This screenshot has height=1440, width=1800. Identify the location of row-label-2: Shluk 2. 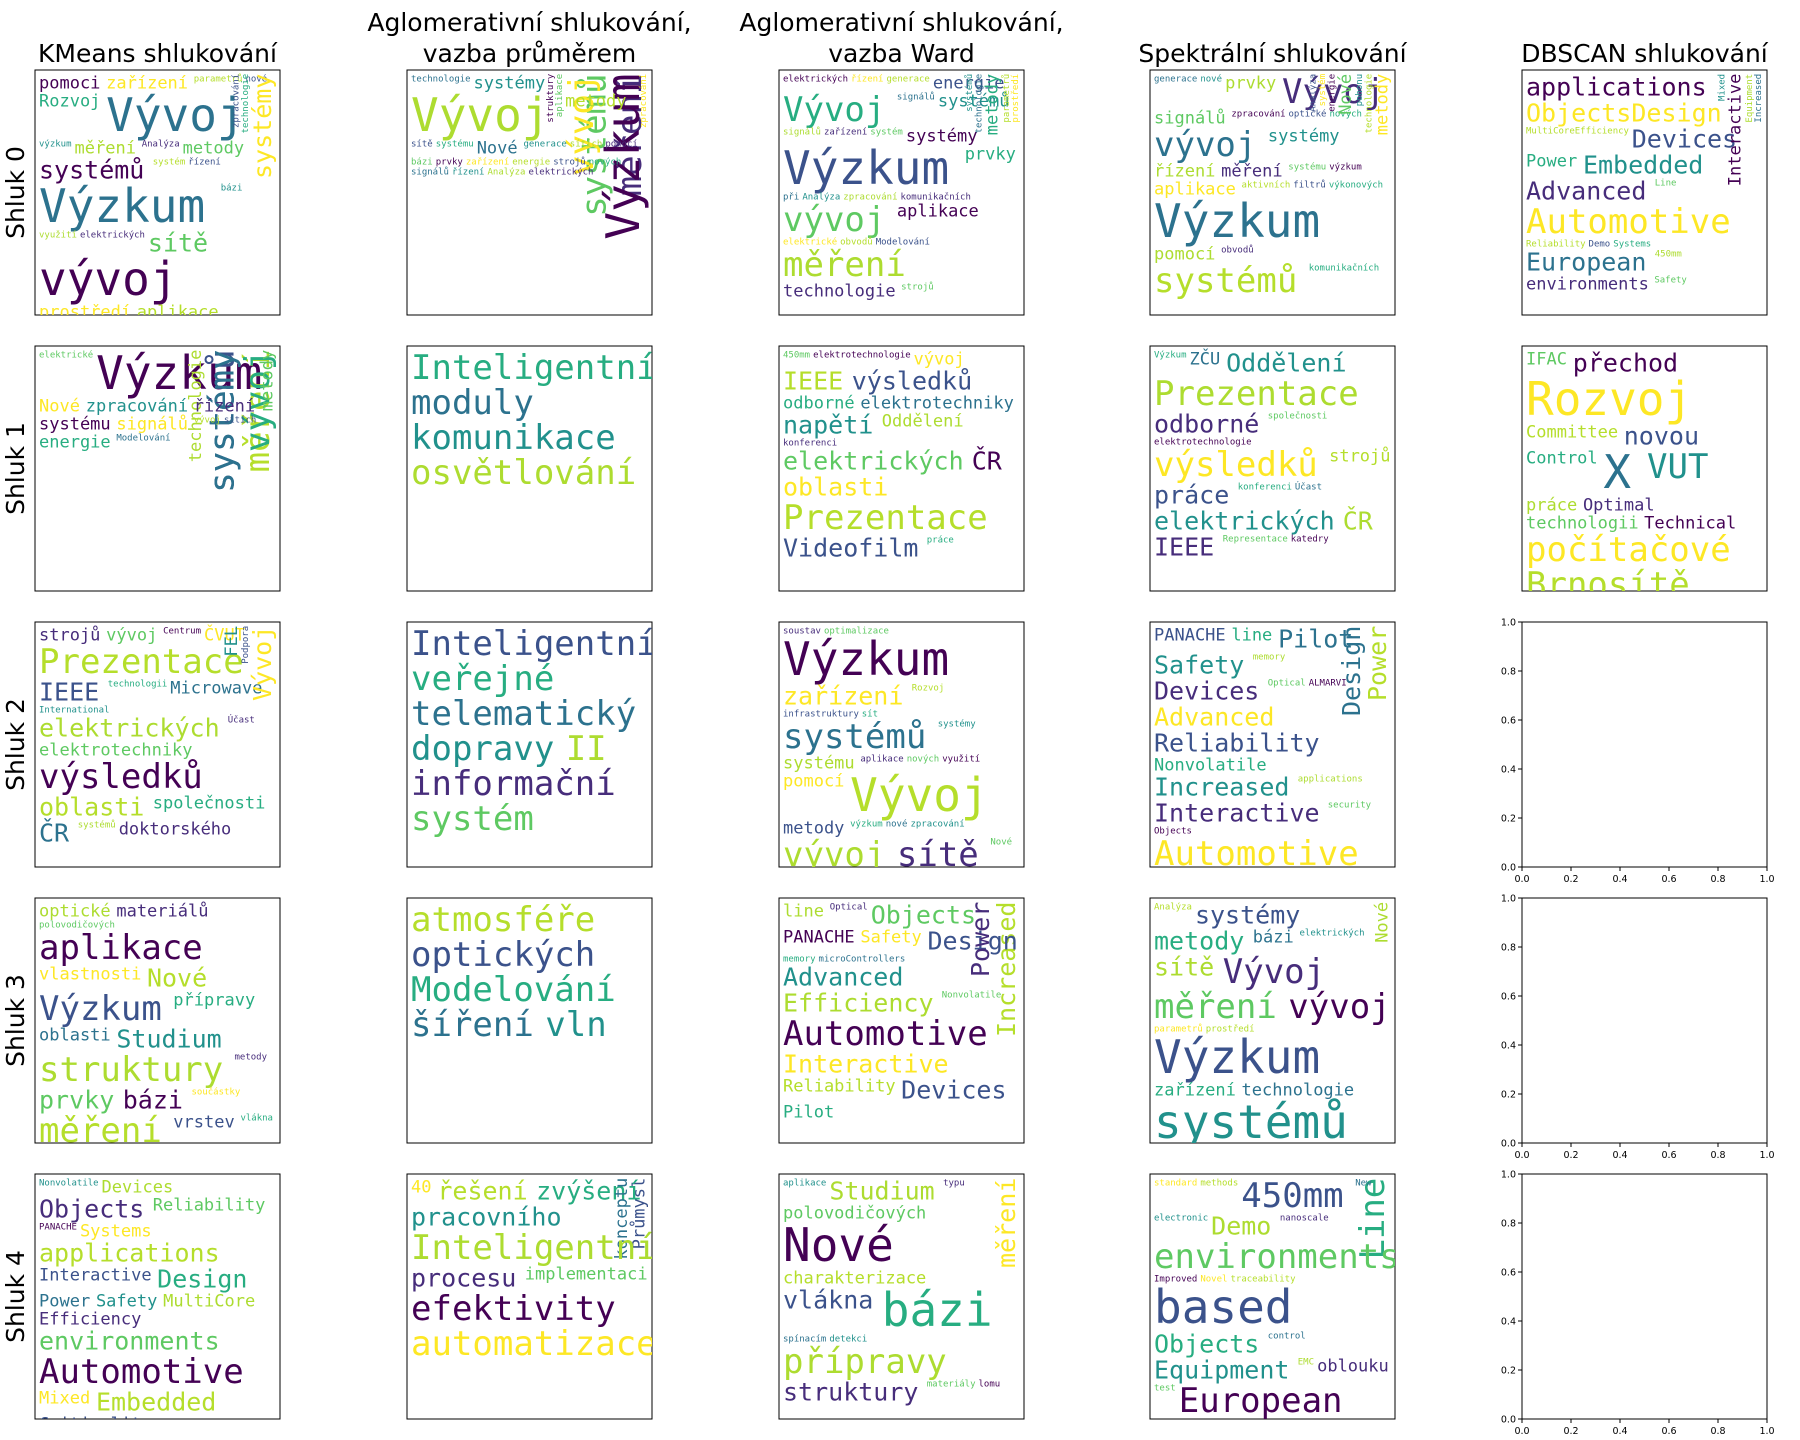
(15, 744).